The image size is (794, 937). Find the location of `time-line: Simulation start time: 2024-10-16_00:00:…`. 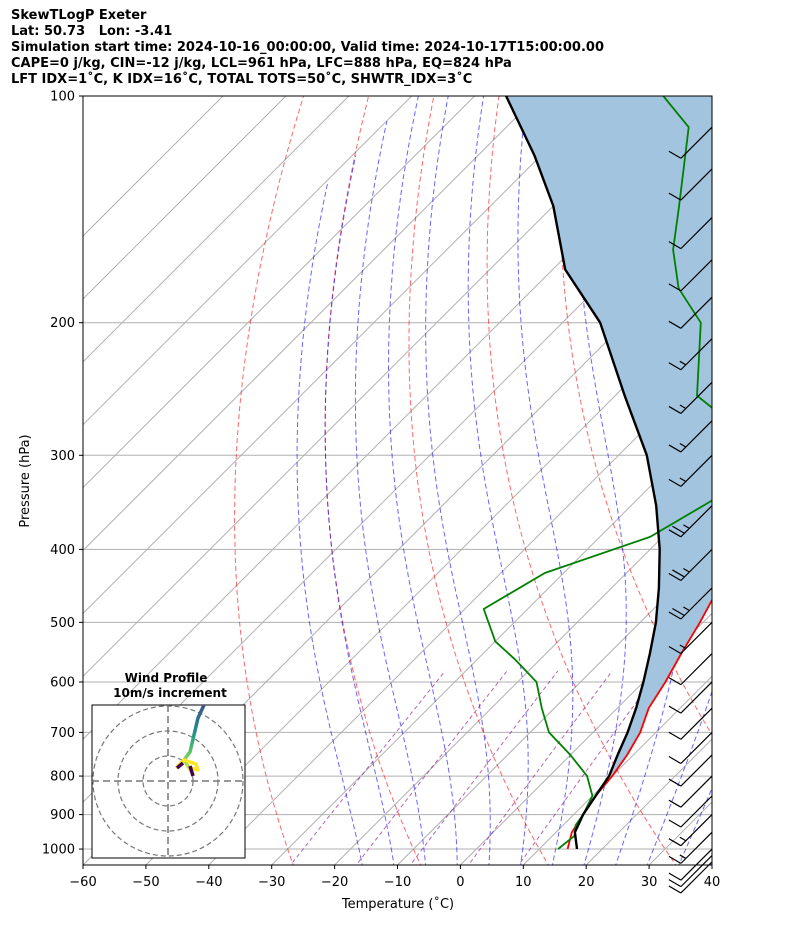

time-line: Simulation start time: 2024-10-16_00:00:… is located at coordinates (307, 47).